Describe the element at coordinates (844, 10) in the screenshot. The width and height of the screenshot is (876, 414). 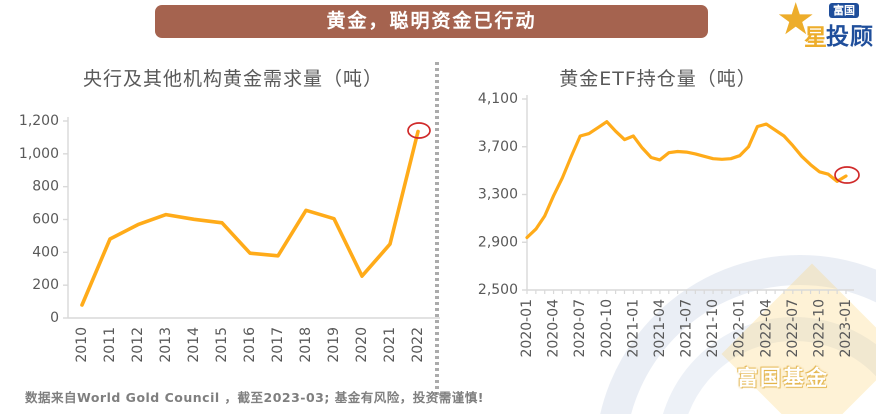
I see `brand-badge: 富国` at that location.